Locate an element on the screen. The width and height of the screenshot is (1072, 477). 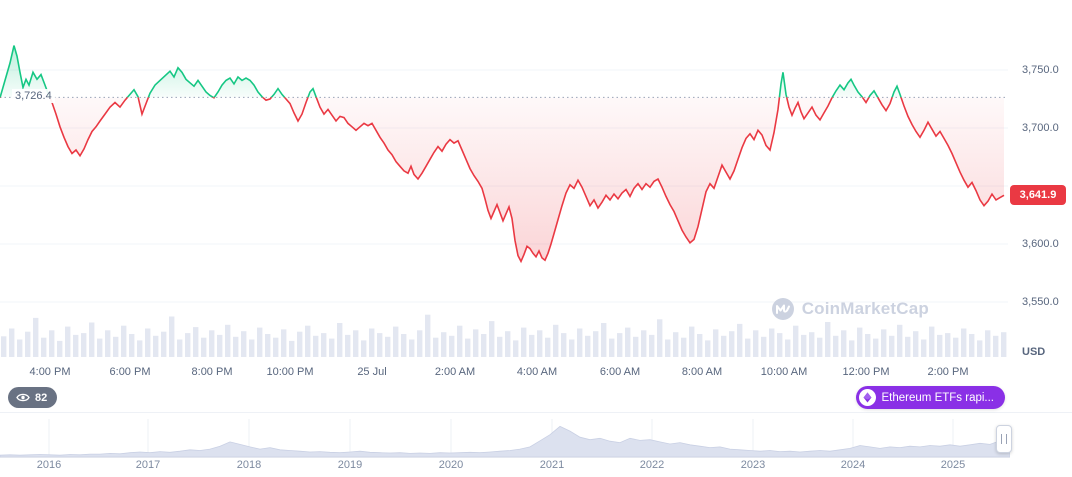
navigator-year-label: 2025 is located at coordinates (953, 465).